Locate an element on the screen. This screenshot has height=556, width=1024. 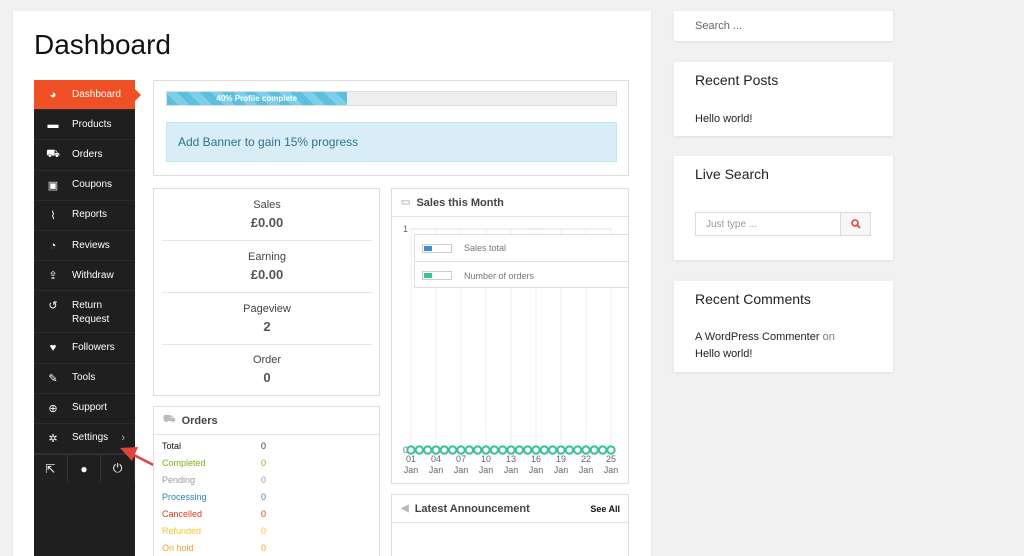
sales-chart-header: ▭ Sales this Month is located at coordinates (510, 203).